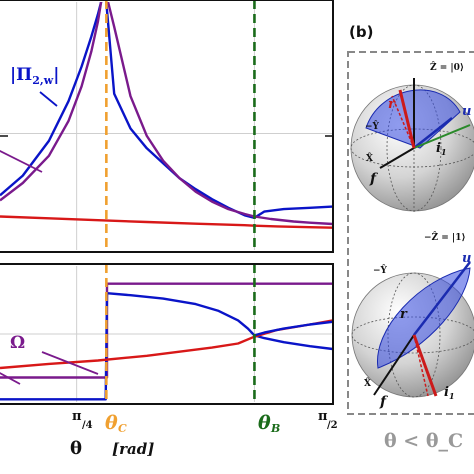  I want to click on sphere-bottom-y-minus: −Ŷ, so click(380, 270).